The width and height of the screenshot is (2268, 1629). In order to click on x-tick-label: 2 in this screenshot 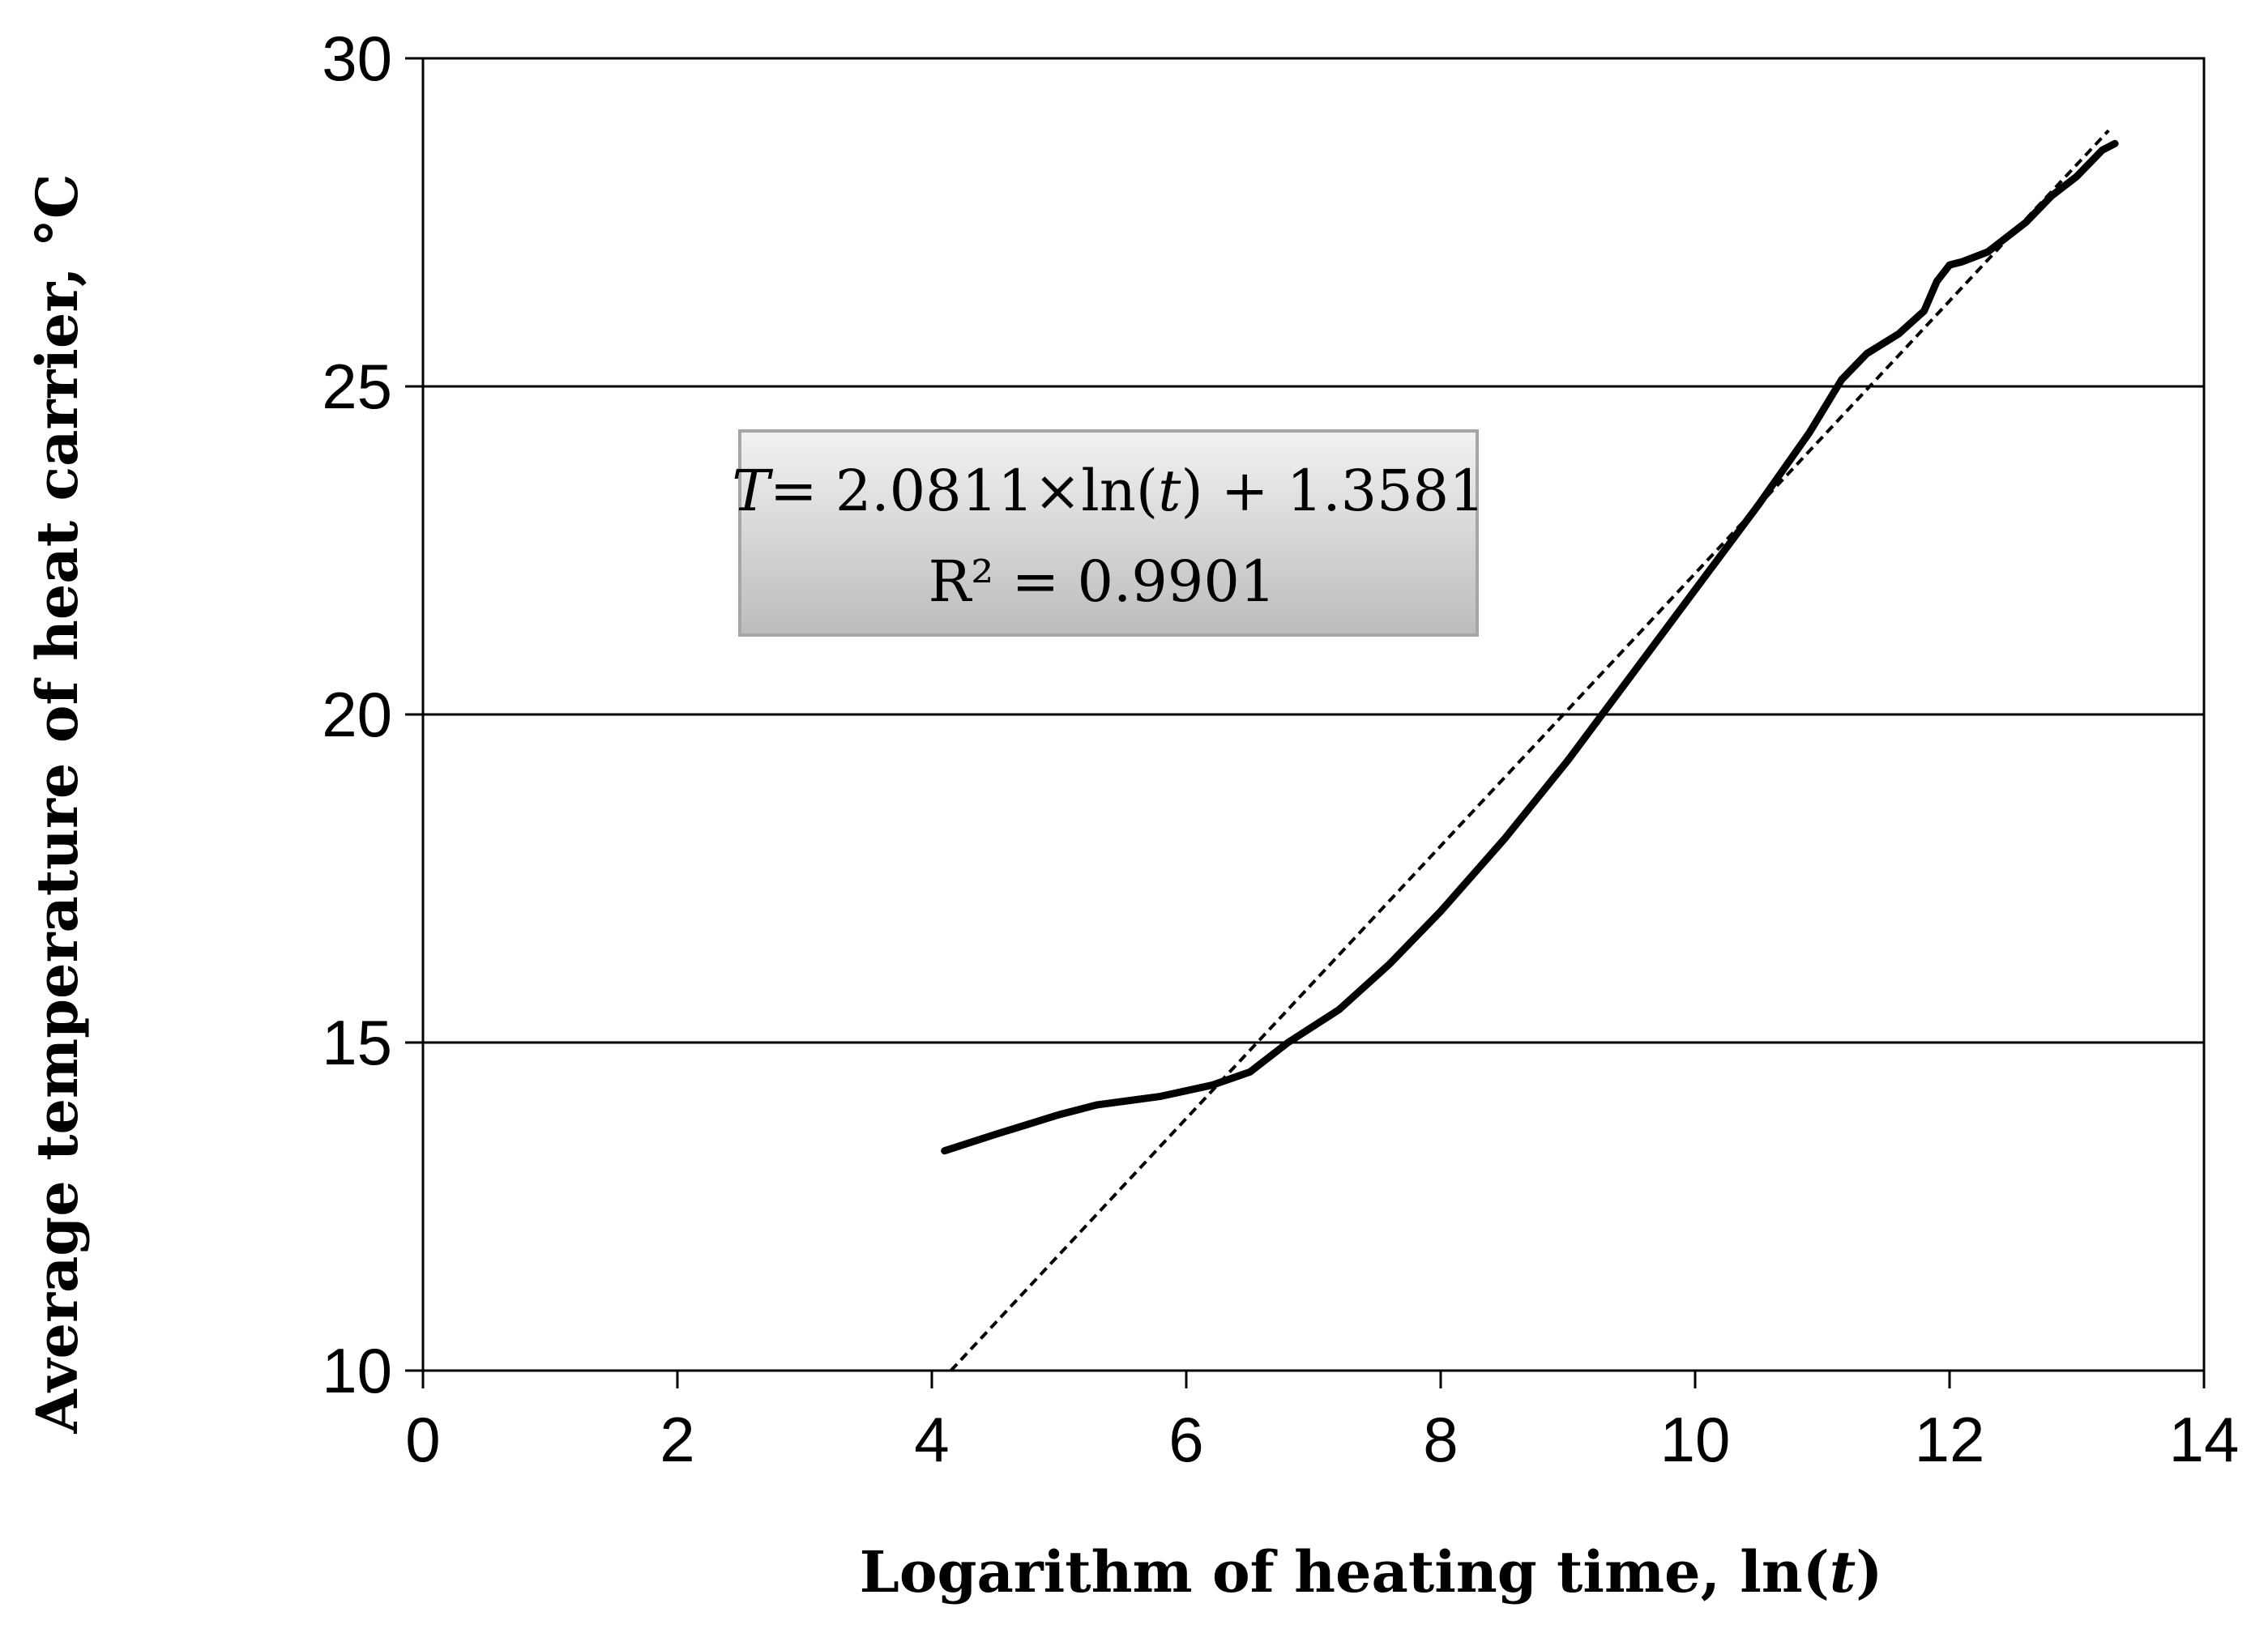, I will do `click(677, 1439)`.